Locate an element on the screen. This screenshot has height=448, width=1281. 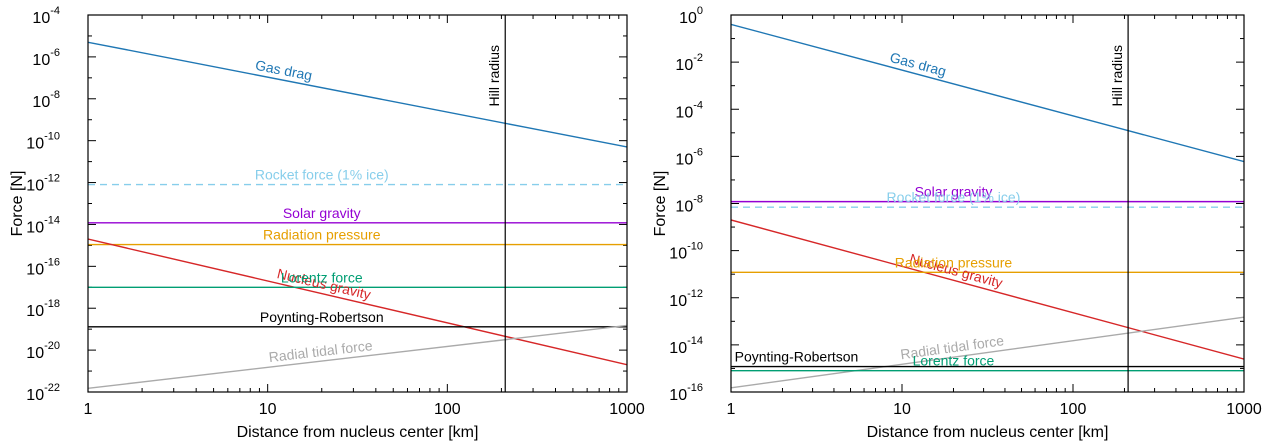
y-tick-label: 10⁻²² is located at coordinates (43, 393).